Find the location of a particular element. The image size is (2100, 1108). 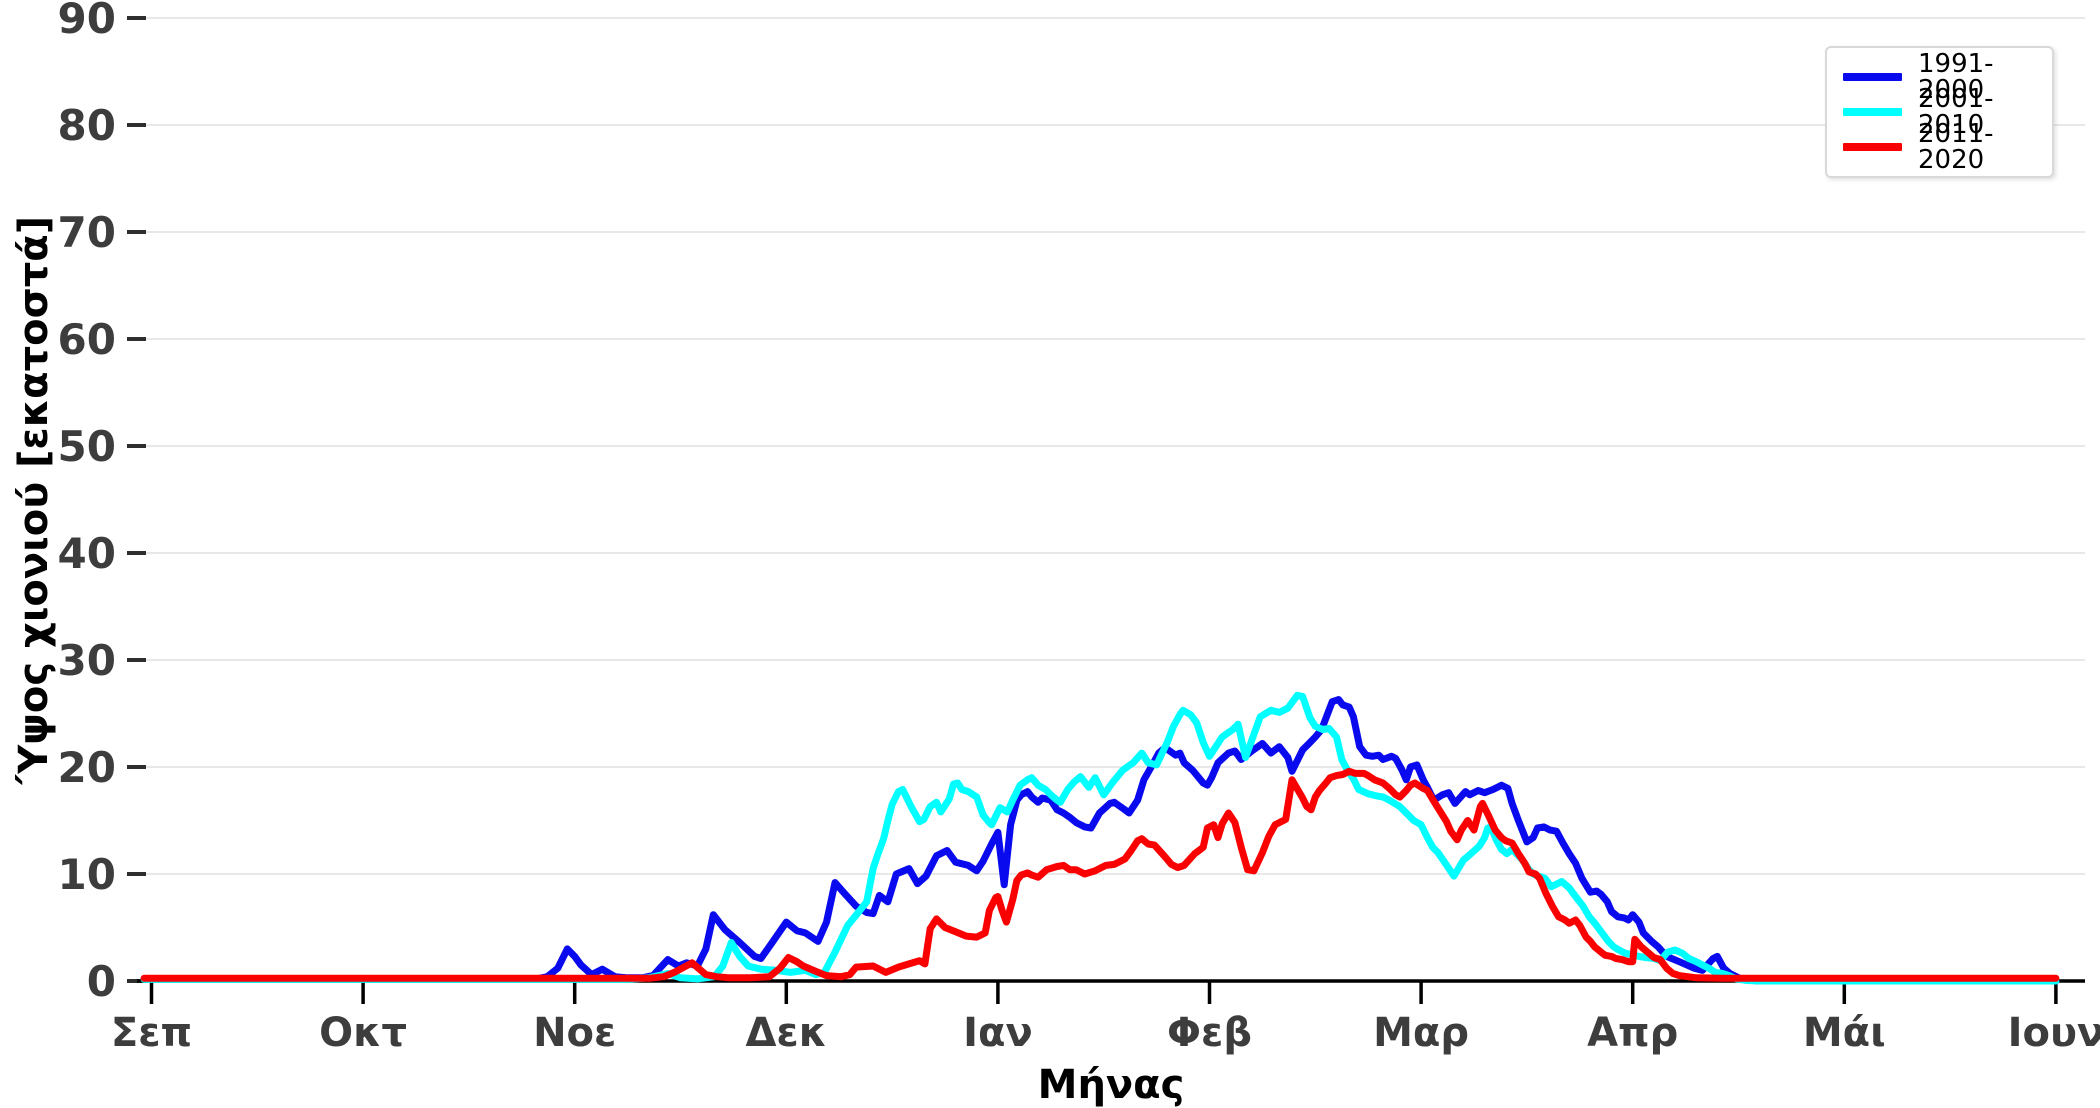

legend-item-1991-2000: 1991-2000 is located at coordinates (1940, 77).